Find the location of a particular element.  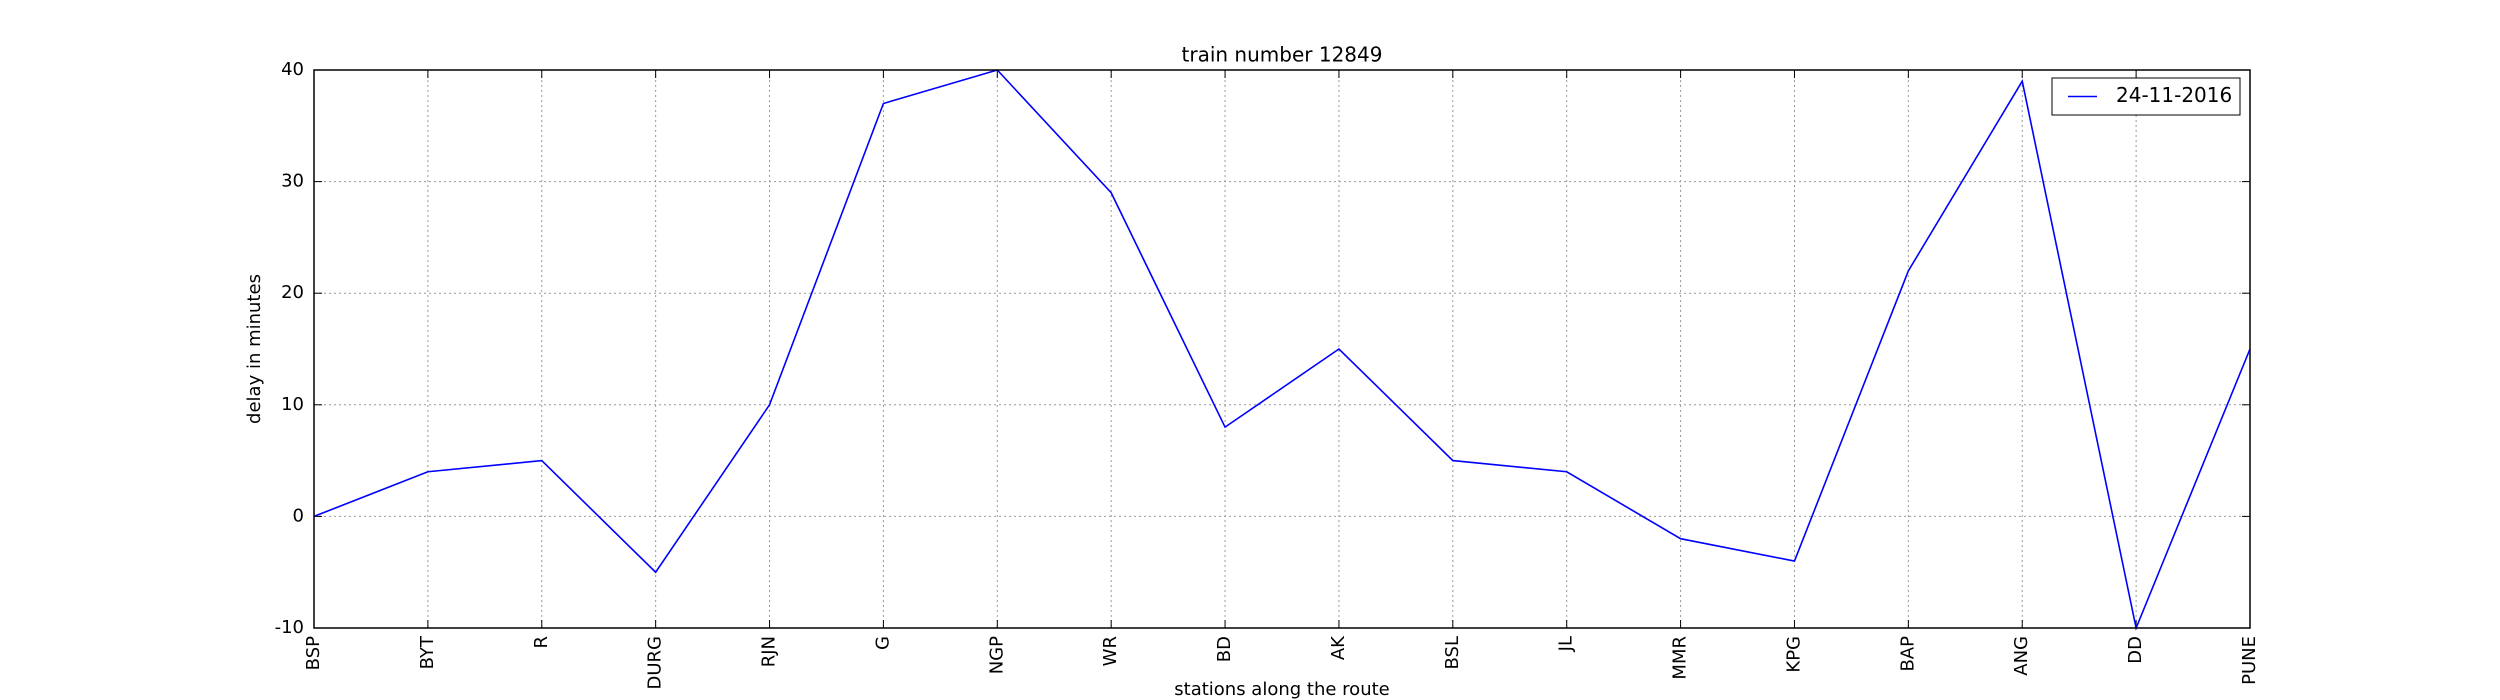

x-tick-label: WR is located at coordinates (1110, 651).